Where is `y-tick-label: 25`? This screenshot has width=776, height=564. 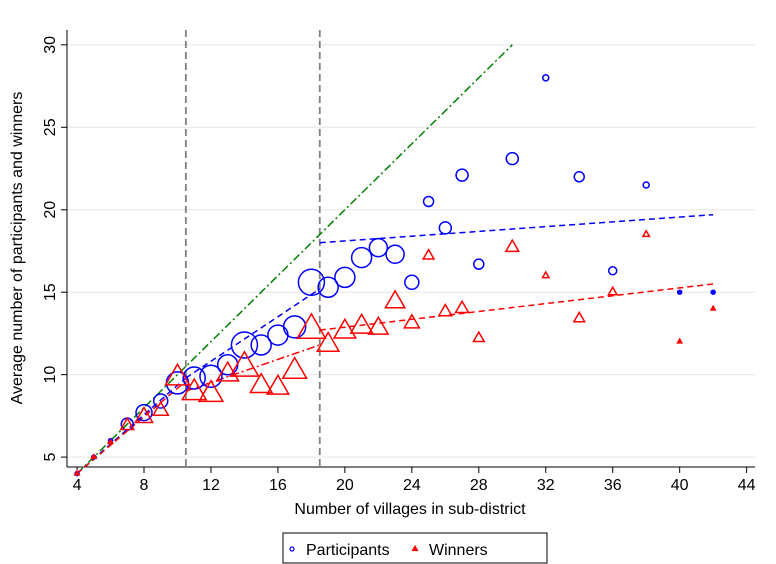 y-tick-label: 25 is located at coordinates (50, 127).